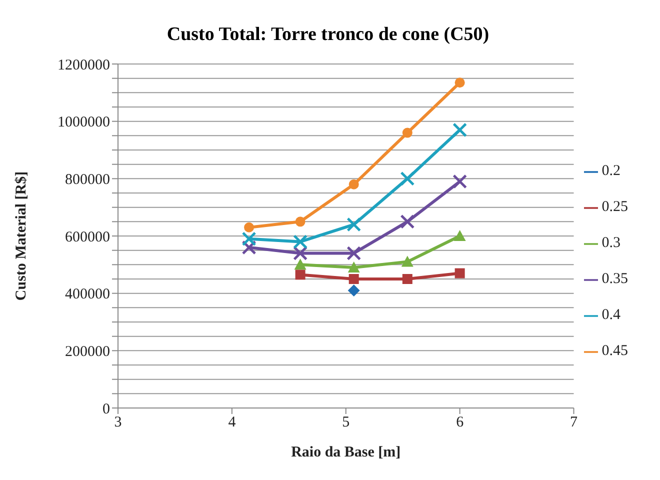 The width and height of the screenshot is (660, 480). I want to click on y-tick-label: 400000, so click(87, 294).